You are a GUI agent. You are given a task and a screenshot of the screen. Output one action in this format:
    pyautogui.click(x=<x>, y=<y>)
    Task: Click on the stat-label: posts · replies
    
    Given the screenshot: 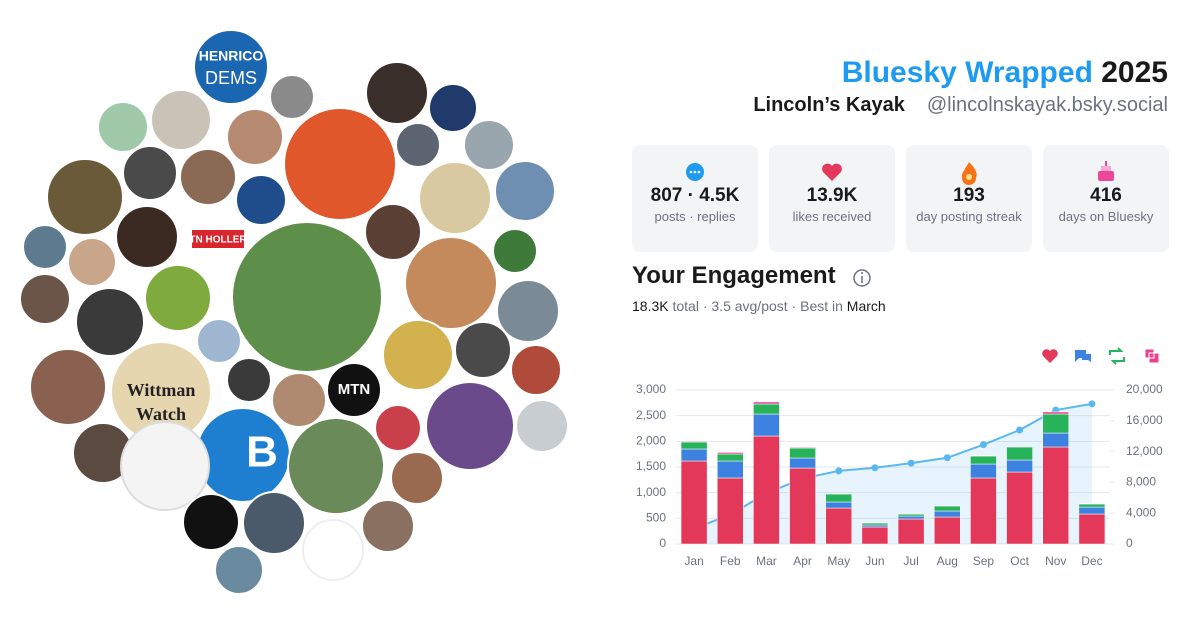 What is the action you would take?
    pyautogui.click(x=695, y=216)
    